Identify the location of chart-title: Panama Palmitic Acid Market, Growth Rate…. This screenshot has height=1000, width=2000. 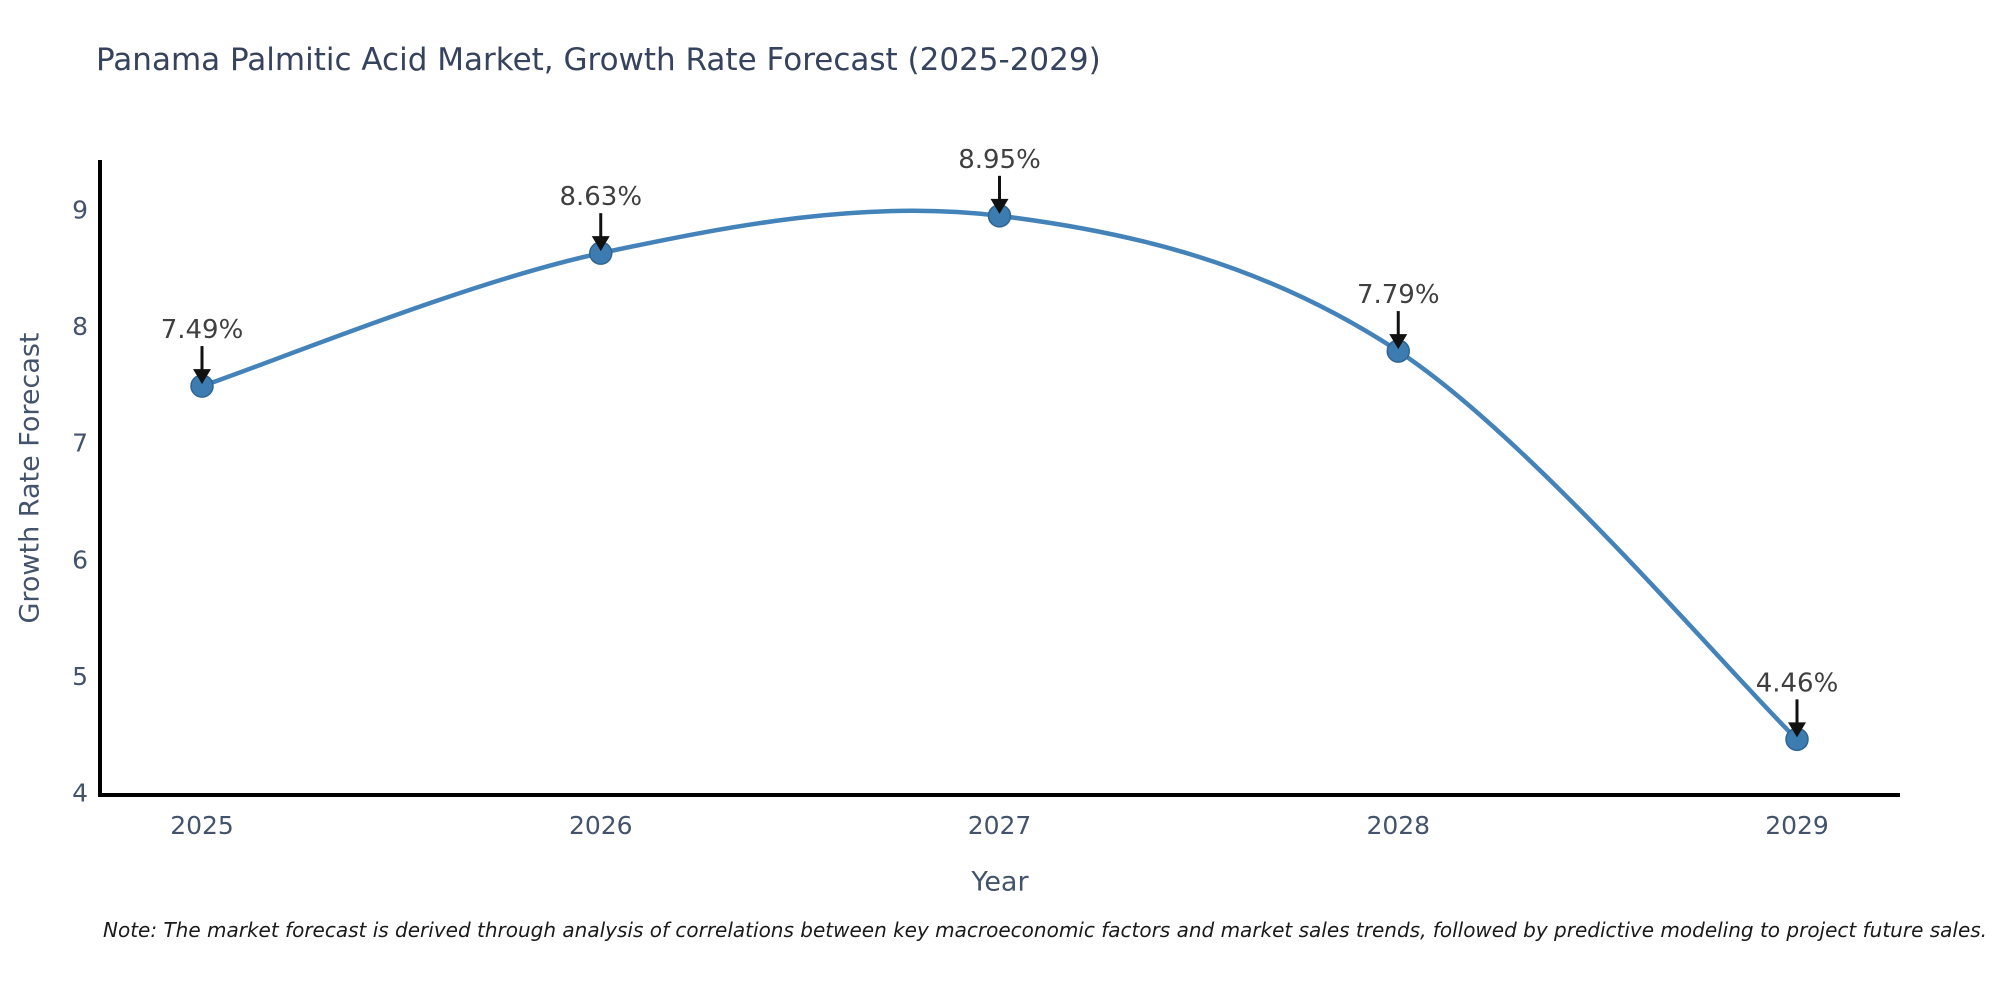
(598, 60).